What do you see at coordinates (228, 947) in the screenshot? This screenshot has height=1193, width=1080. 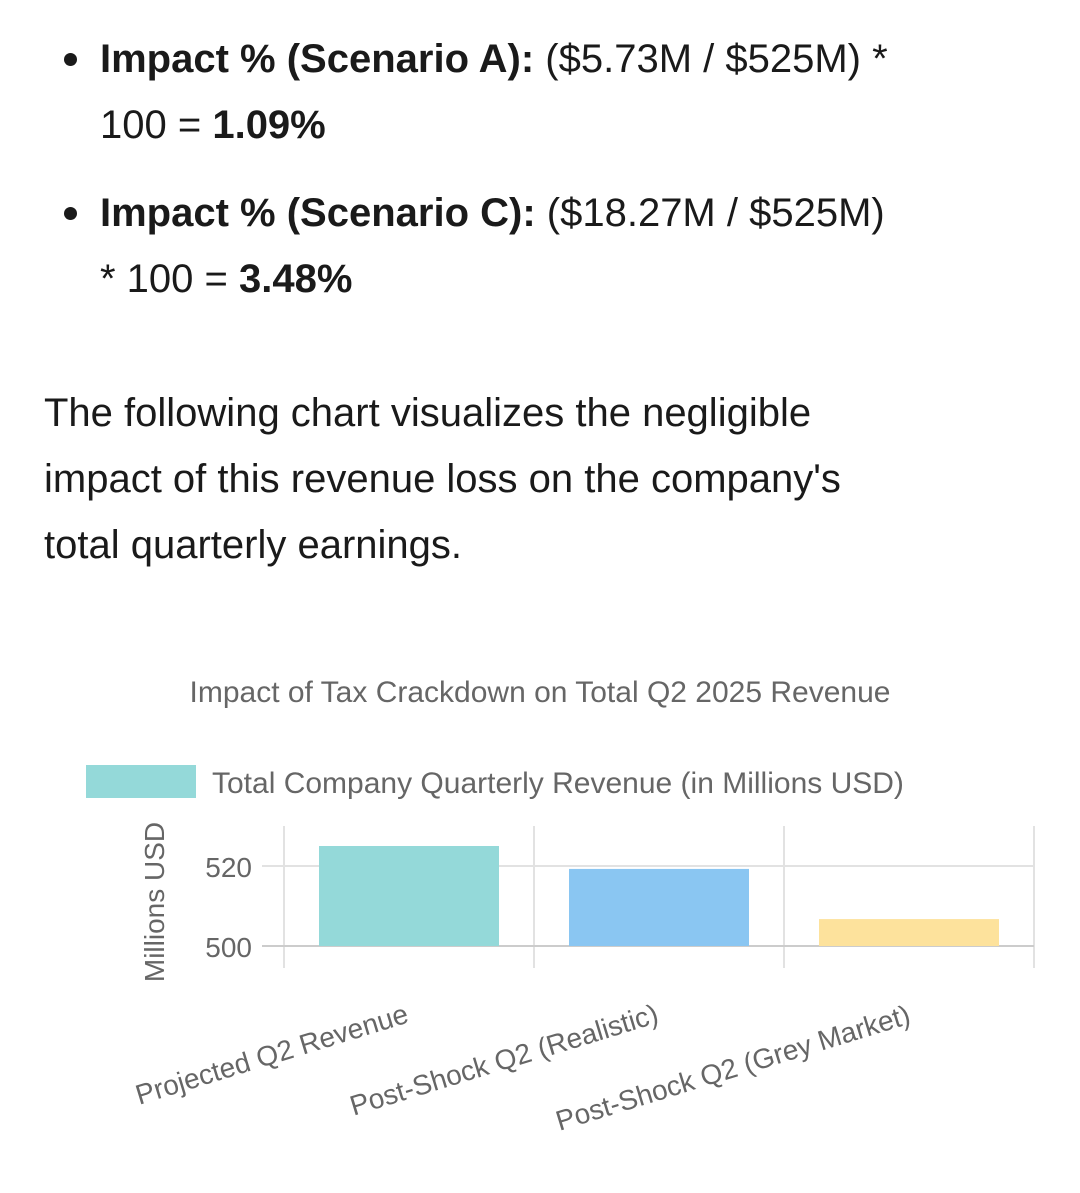 I see `y-tick-label: 500` at bounding box center [228, 947].